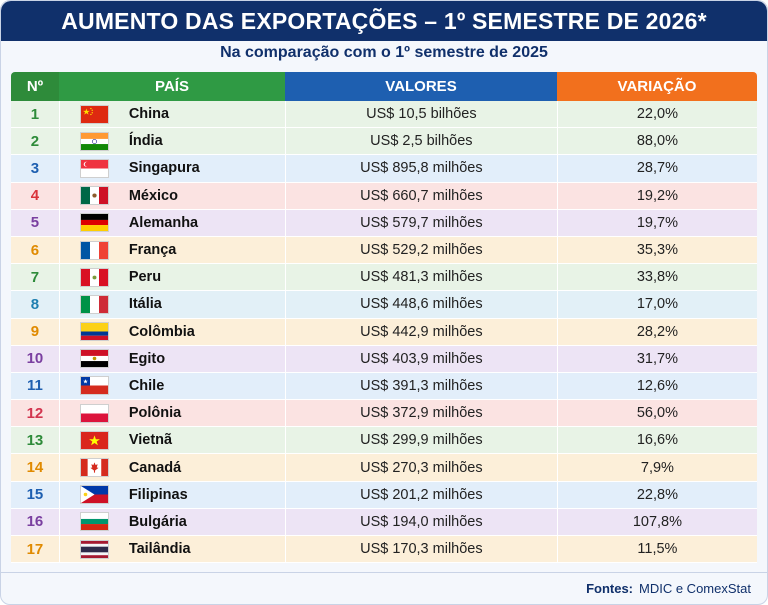  Describe the element at coordinates (173, 168) in the screenshot. I see `country-cell: Singapura` at that location.